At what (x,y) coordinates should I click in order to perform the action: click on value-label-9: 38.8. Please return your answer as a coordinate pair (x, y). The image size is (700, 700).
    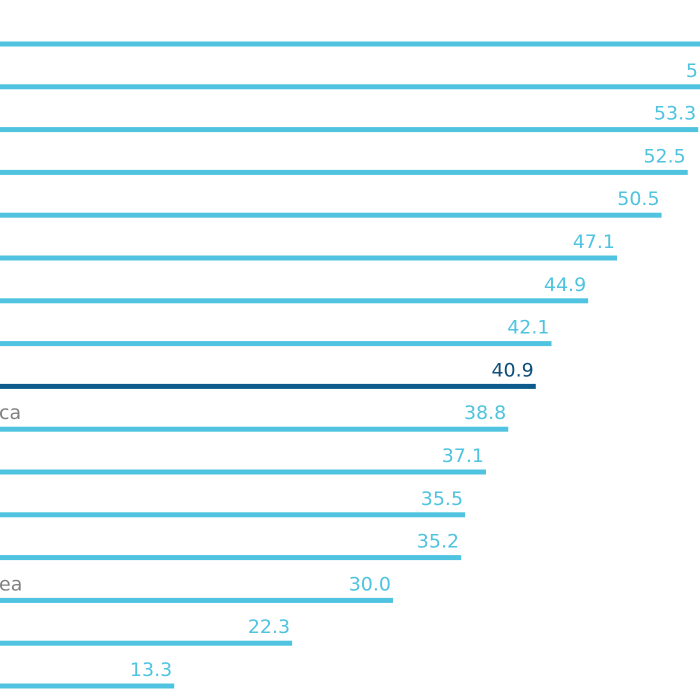
    Looking at the image, I should click on (485, 413).